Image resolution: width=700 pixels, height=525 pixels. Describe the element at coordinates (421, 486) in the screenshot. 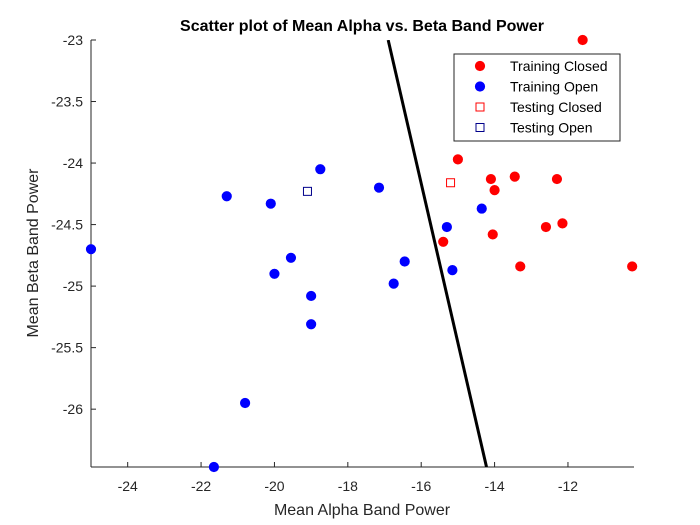

I see `x-tick-label: -16` at that location.